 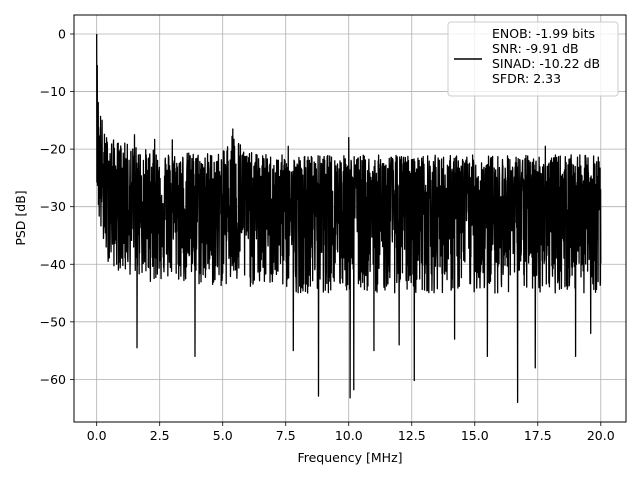 I want to click on y-tick-label-1: −10, so click(x=53, y=91).